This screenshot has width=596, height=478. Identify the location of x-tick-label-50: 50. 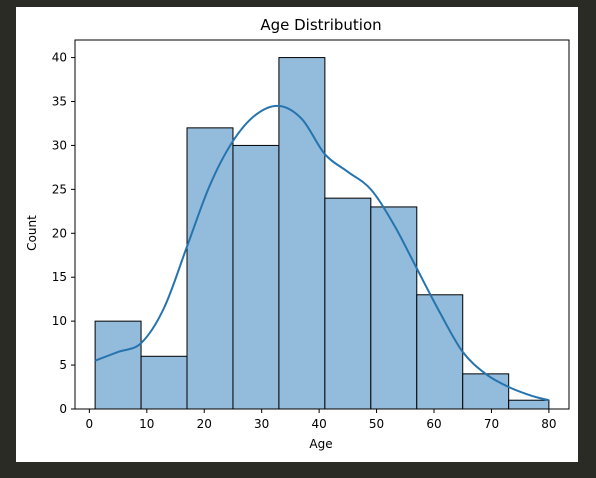
(376, 424).